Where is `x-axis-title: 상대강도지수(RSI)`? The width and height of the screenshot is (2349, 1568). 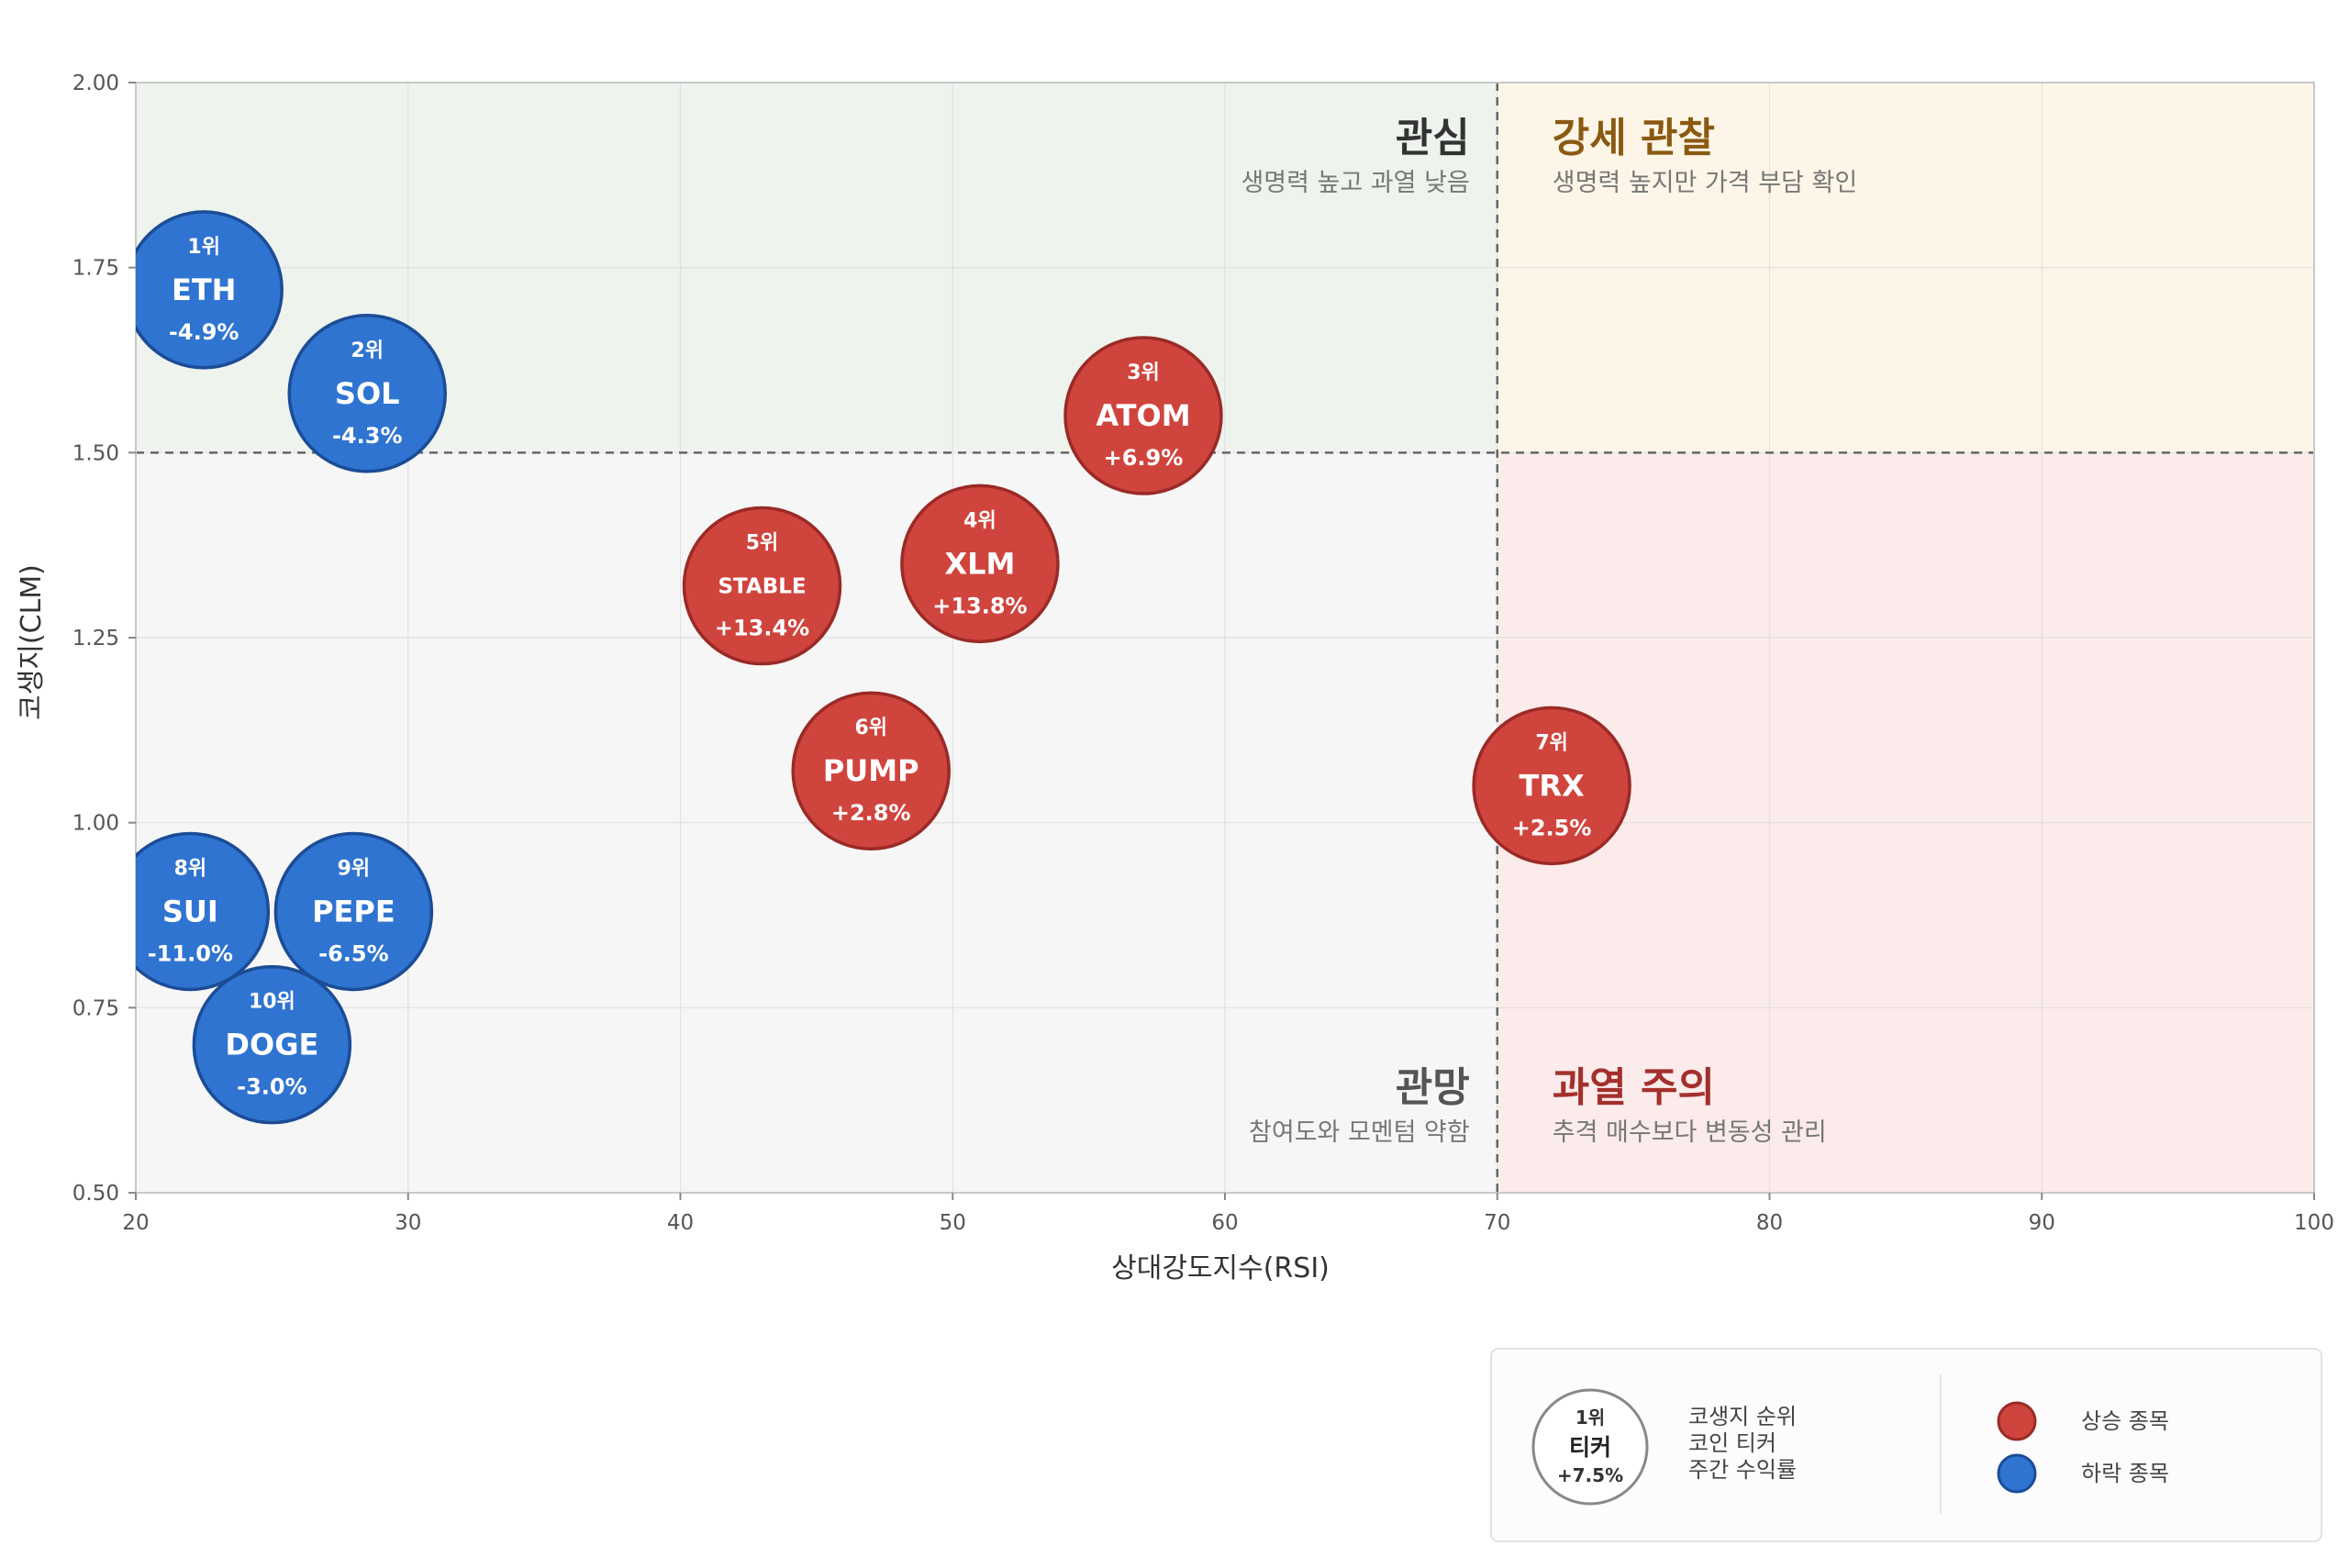 x-axis-title: 상대강도지수(RSI) is located at coordinates (1220, 1268).